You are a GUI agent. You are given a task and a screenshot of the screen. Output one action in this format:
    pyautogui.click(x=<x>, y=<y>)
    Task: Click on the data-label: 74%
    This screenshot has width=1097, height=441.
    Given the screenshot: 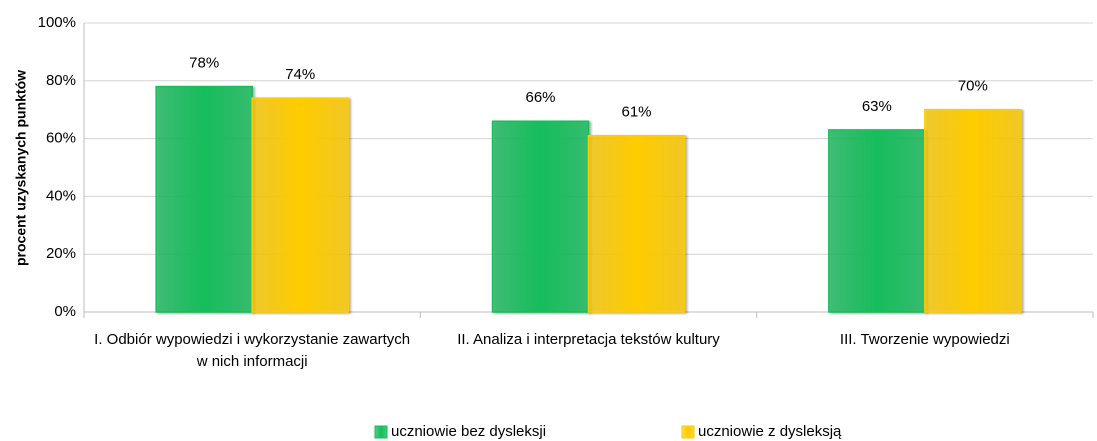 What is the action you would take?
    pyautogui.click(x=300, y=74)
    